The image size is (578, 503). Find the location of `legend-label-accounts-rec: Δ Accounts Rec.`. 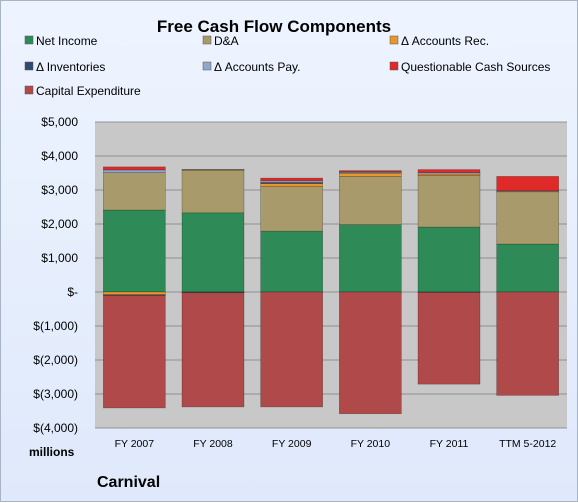

legend-label-accounts-rec: Δ Accounts Rec. is located at coordinates (445, 41).